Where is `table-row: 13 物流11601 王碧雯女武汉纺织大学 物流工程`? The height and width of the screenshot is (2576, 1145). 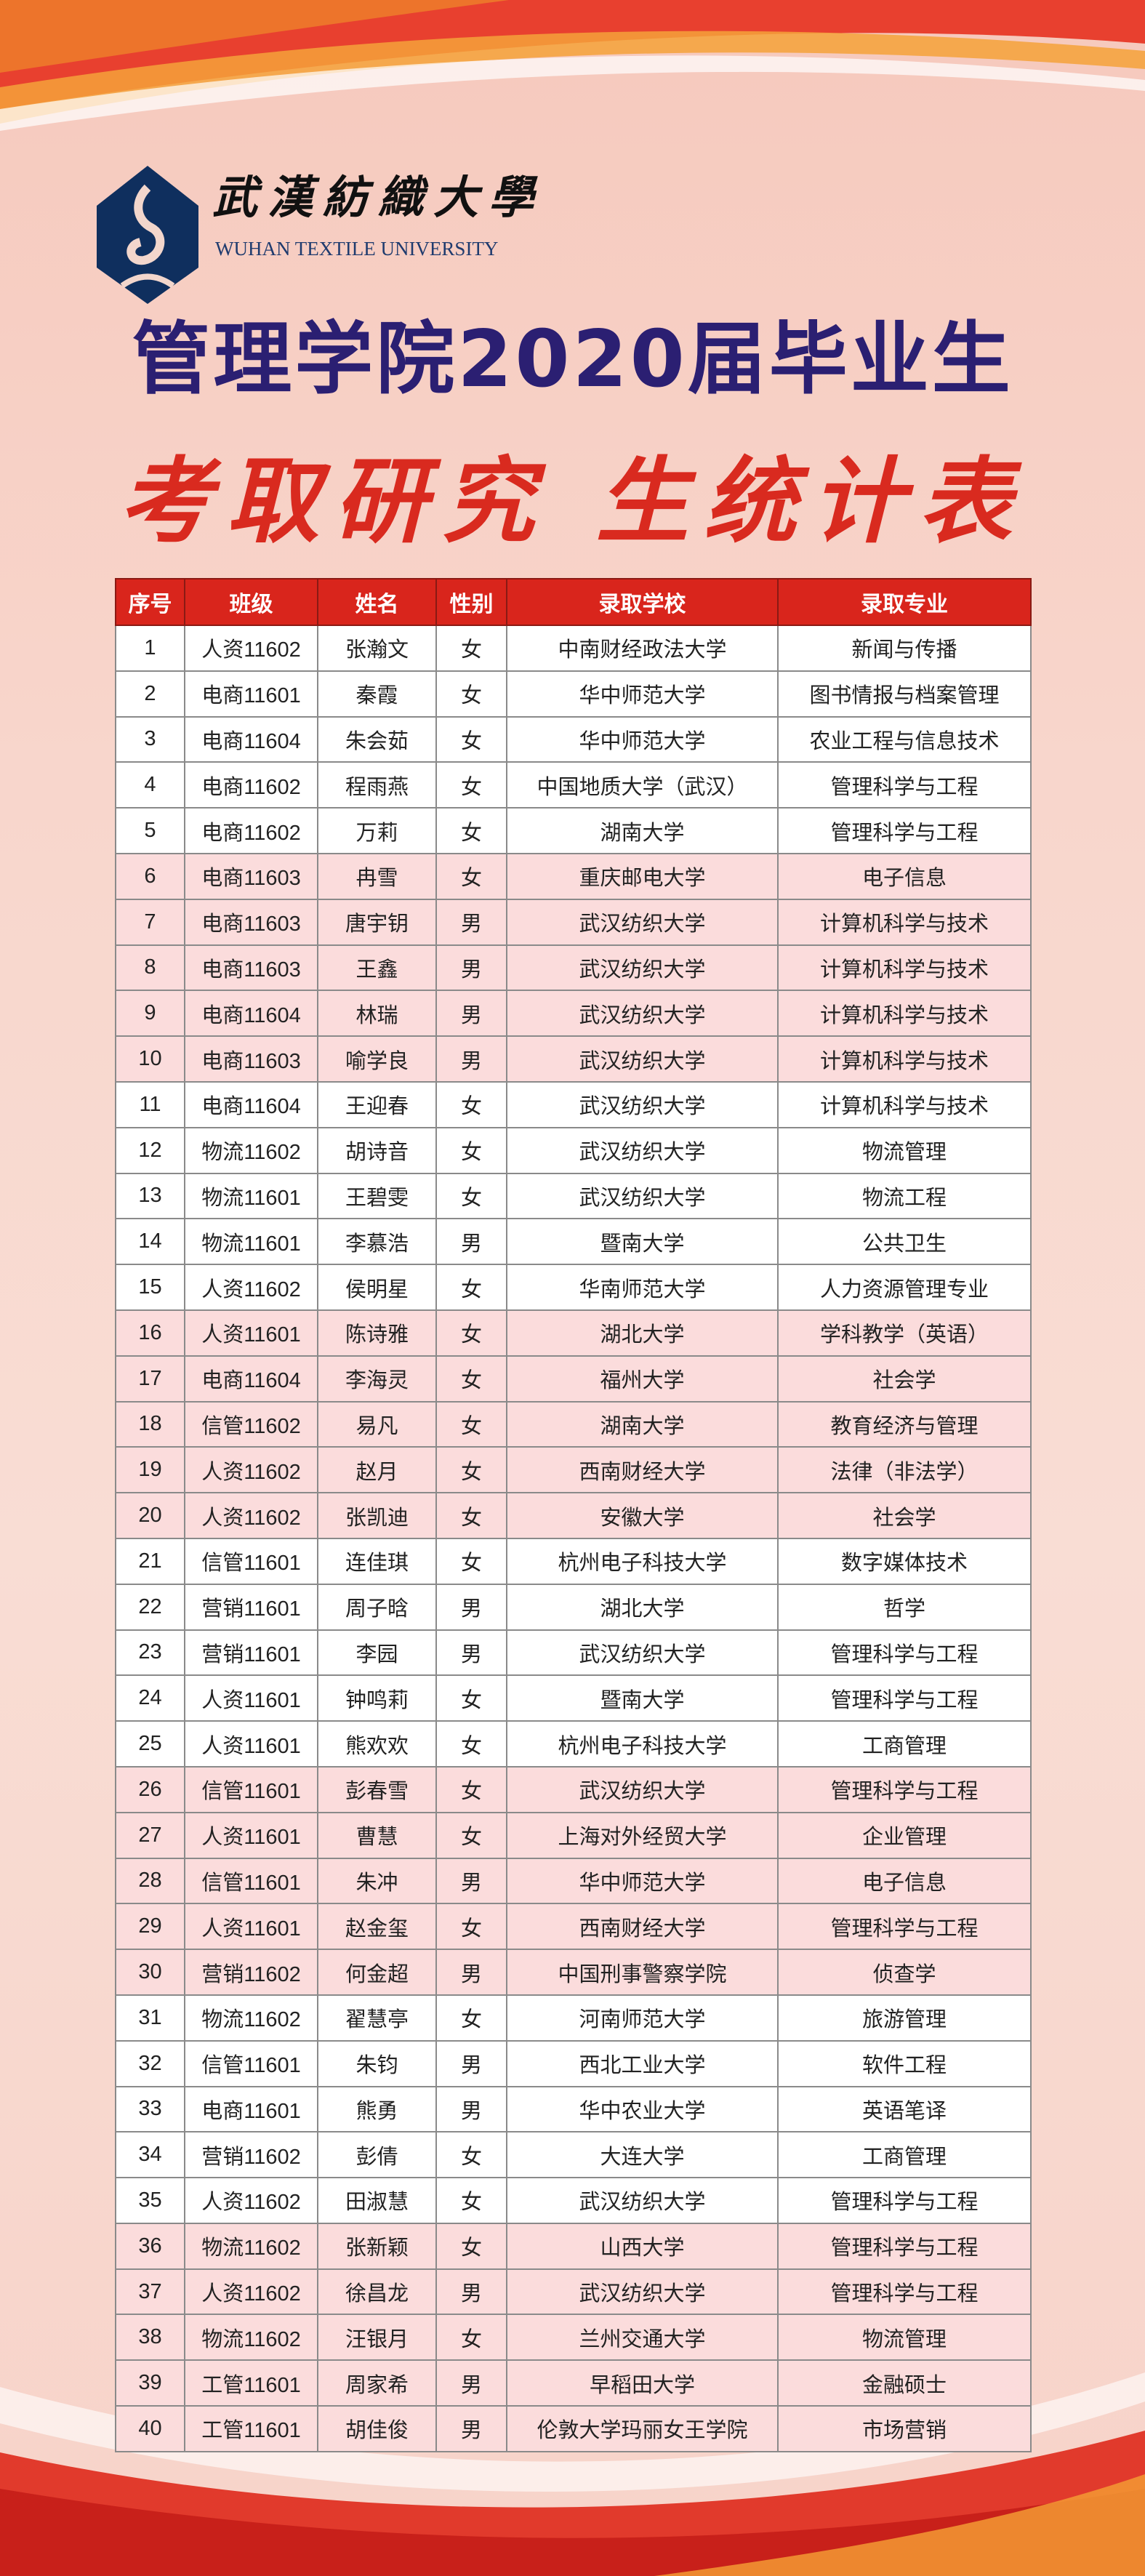
table-row: 13 物流11601 王碧雯女武汉纺织大学 物流工程 is located at coordinates (573, 1196).